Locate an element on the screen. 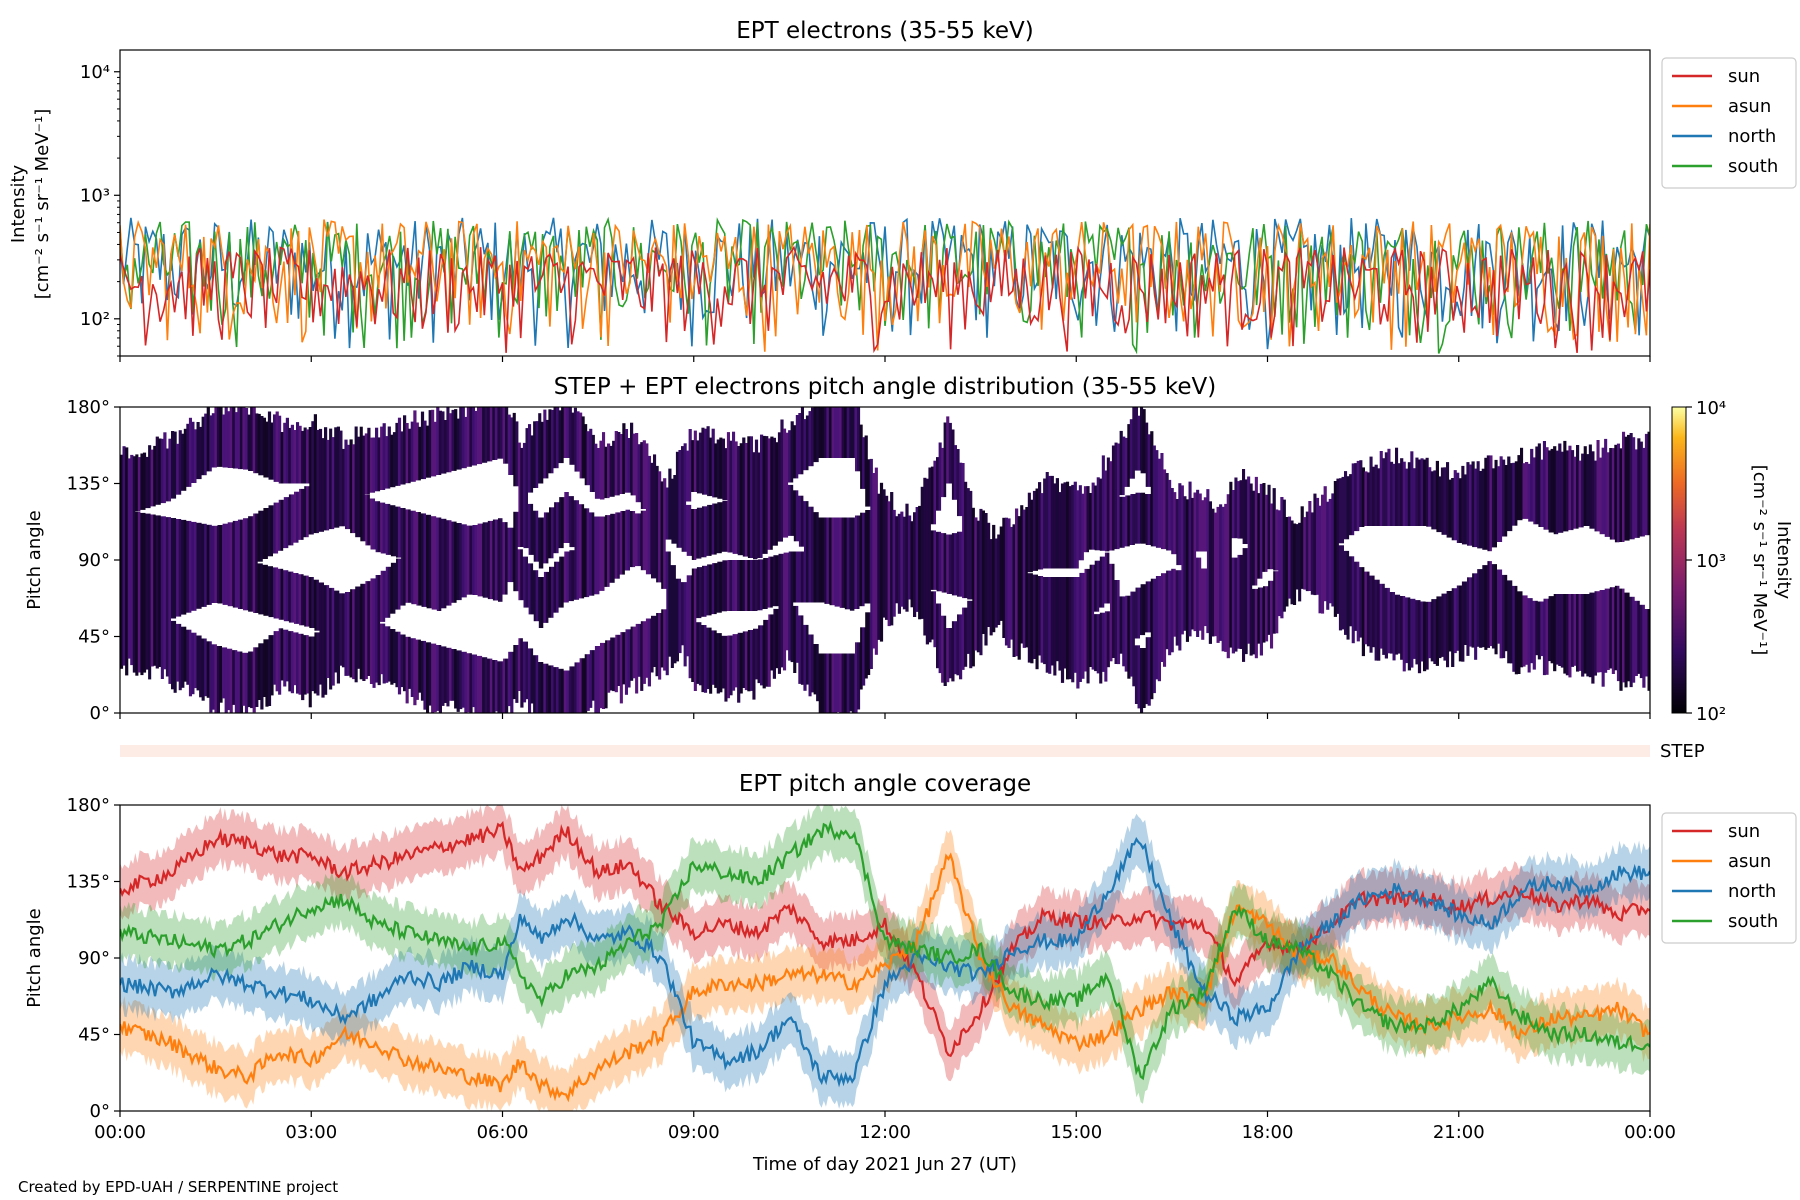 Image resolution: width=1800 pixels, height=1200 pixels. x-tick-label: 09:00 is located at coordinates (694, 1132).